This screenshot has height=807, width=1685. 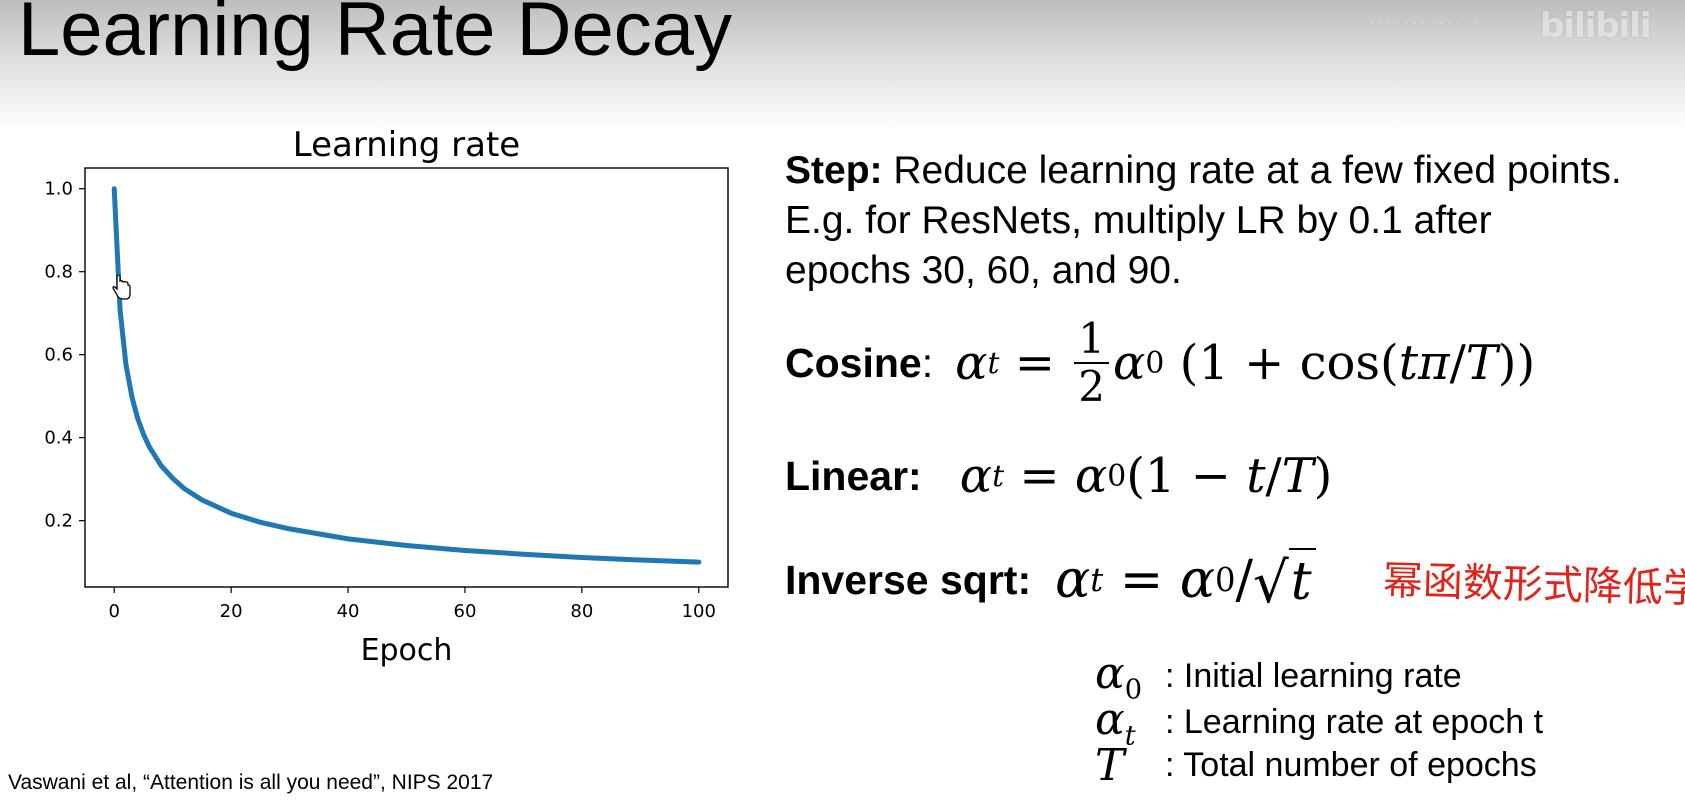 What do you see at coordinates (58, 272) in the screenshot?
I see `y-tick-label: 0.8` at bounding box center [58, 272].